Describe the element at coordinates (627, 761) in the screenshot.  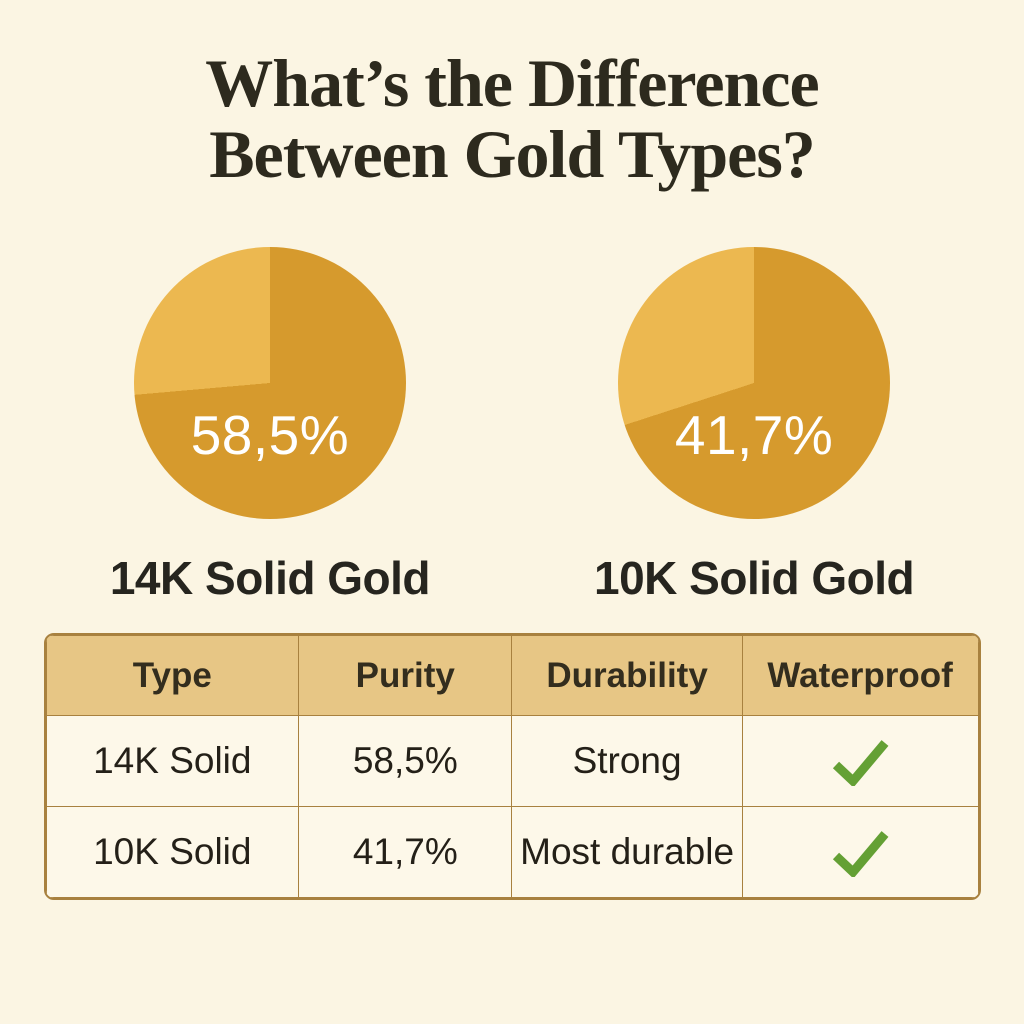
I see `cell-durability: Strong` at that location.